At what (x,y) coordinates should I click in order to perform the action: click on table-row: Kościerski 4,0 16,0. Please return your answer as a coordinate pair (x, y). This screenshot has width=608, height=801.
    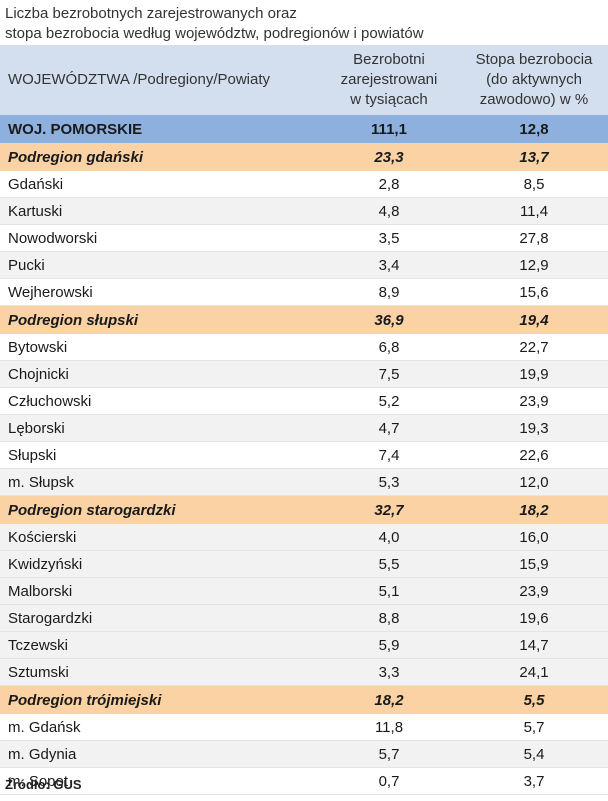
    Looking at the image, I should click on (304, 537).